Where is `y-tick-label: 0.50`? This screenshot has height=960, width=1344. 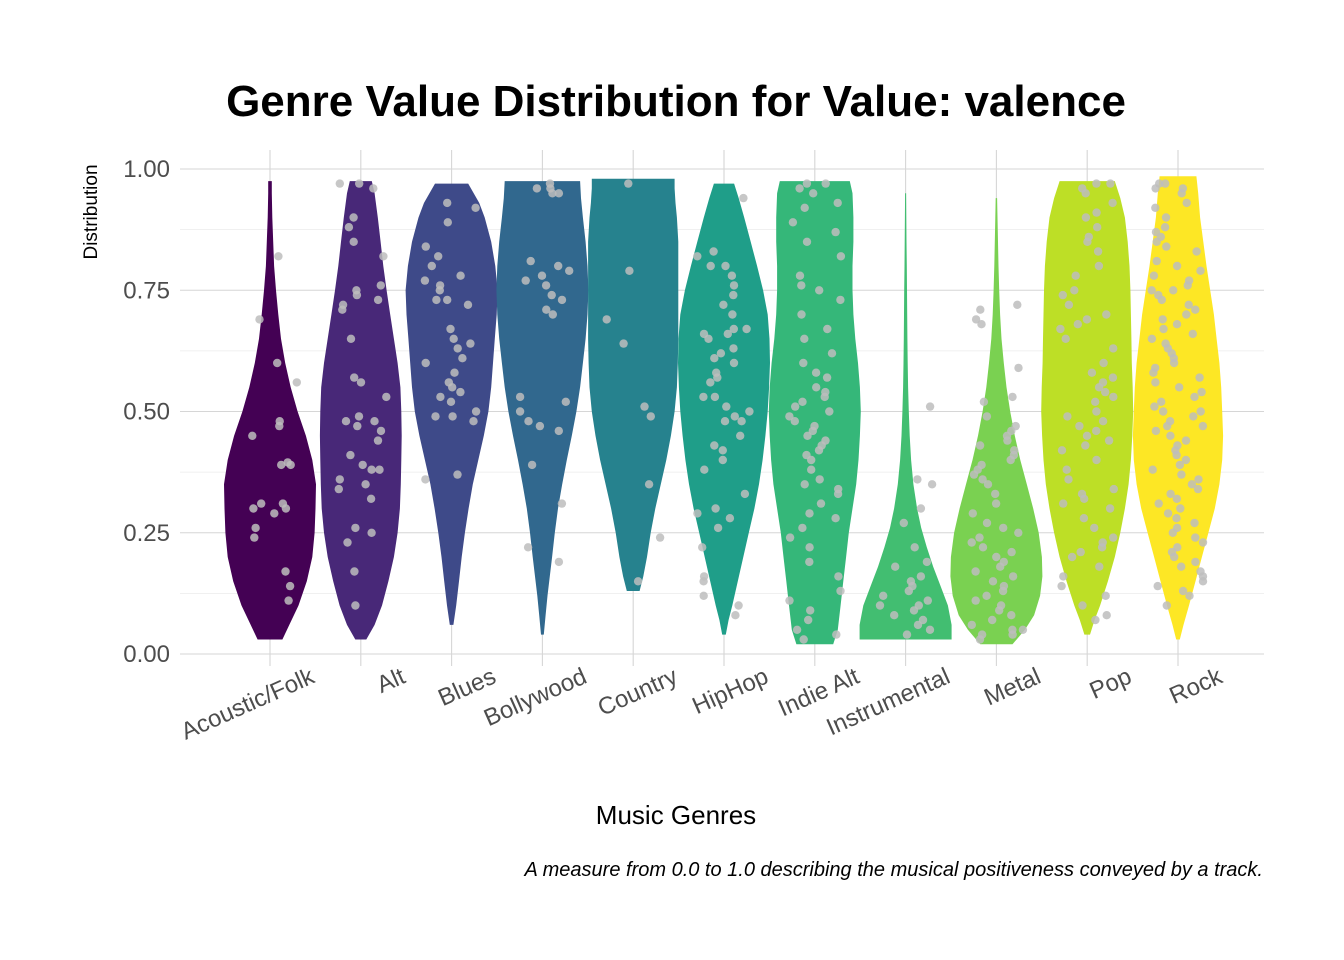
y-tick-label: 0.50 is located at coordinates (146, 412).